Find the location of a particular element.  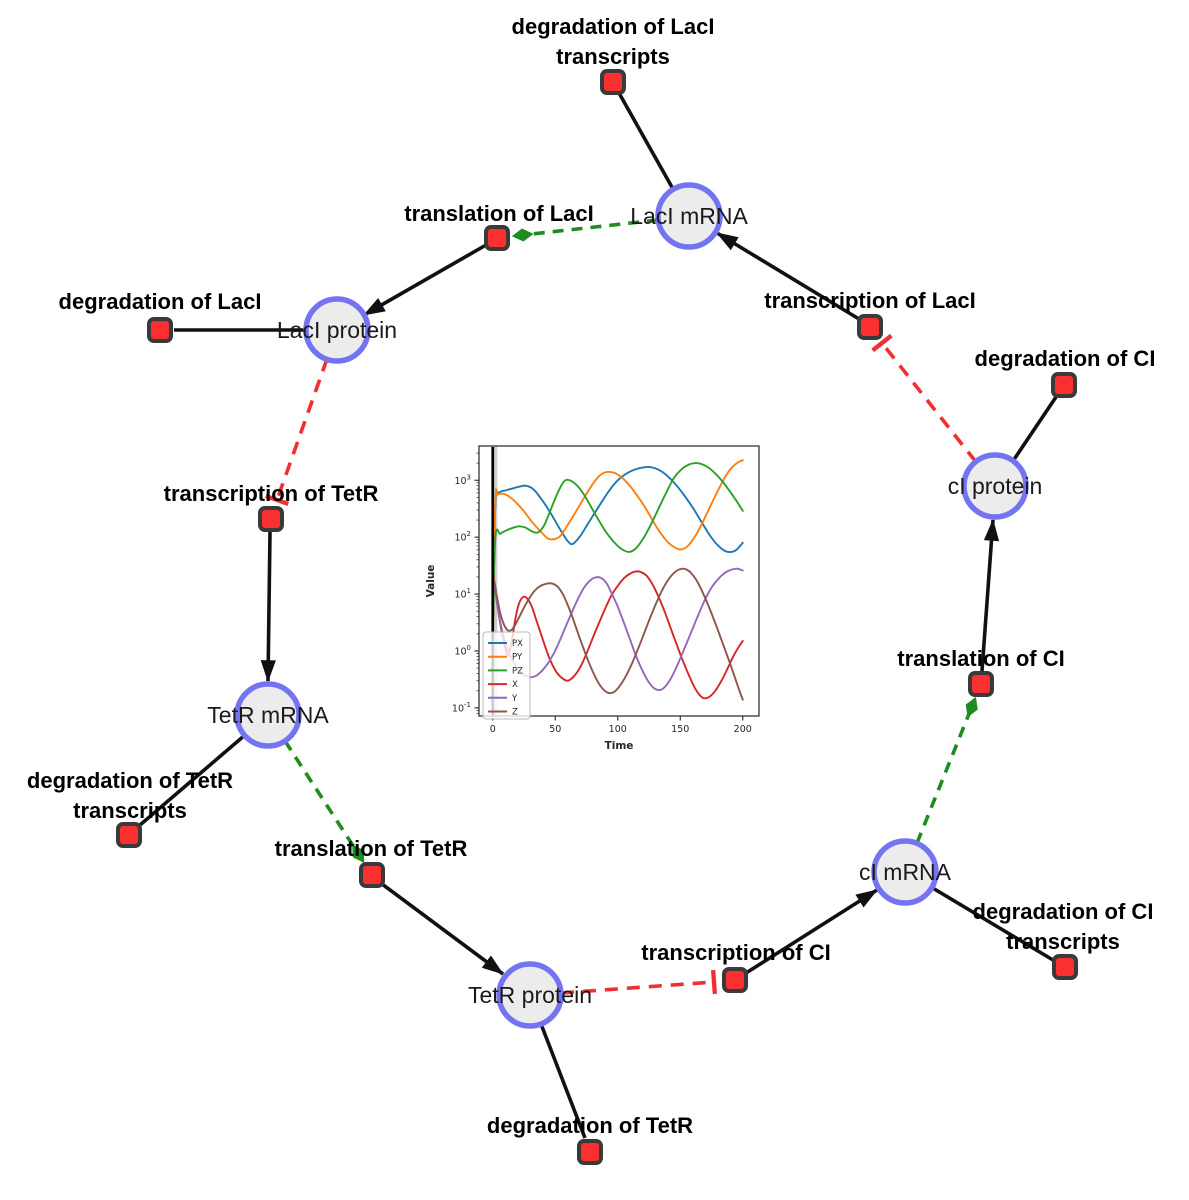

x-tick-label: 100 is located at coordinates (618, 729).